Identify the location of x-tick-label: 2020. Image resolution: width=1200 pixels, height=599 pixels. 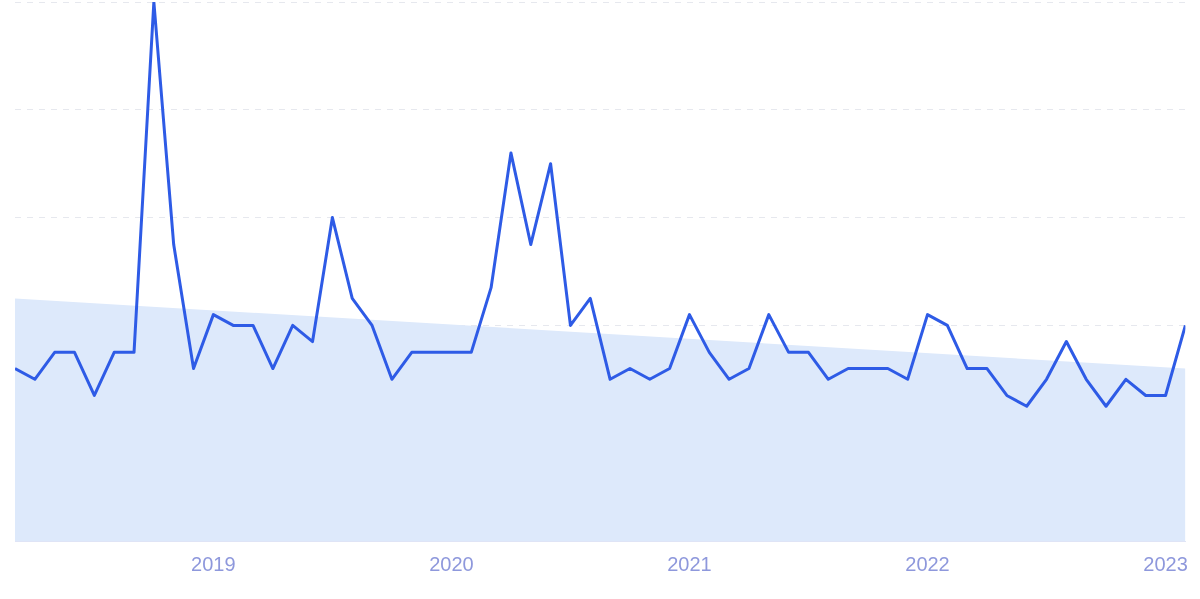
(451, 563).